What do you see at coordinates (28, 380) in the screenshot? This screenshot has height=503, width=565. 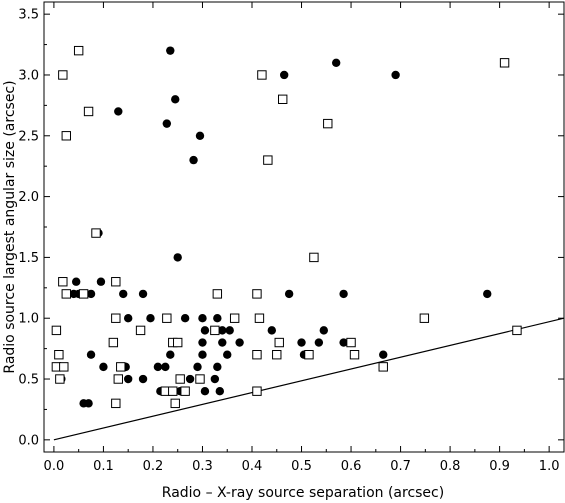 I see `y-tick-label: 0.5` at bounding box center [28, 380].